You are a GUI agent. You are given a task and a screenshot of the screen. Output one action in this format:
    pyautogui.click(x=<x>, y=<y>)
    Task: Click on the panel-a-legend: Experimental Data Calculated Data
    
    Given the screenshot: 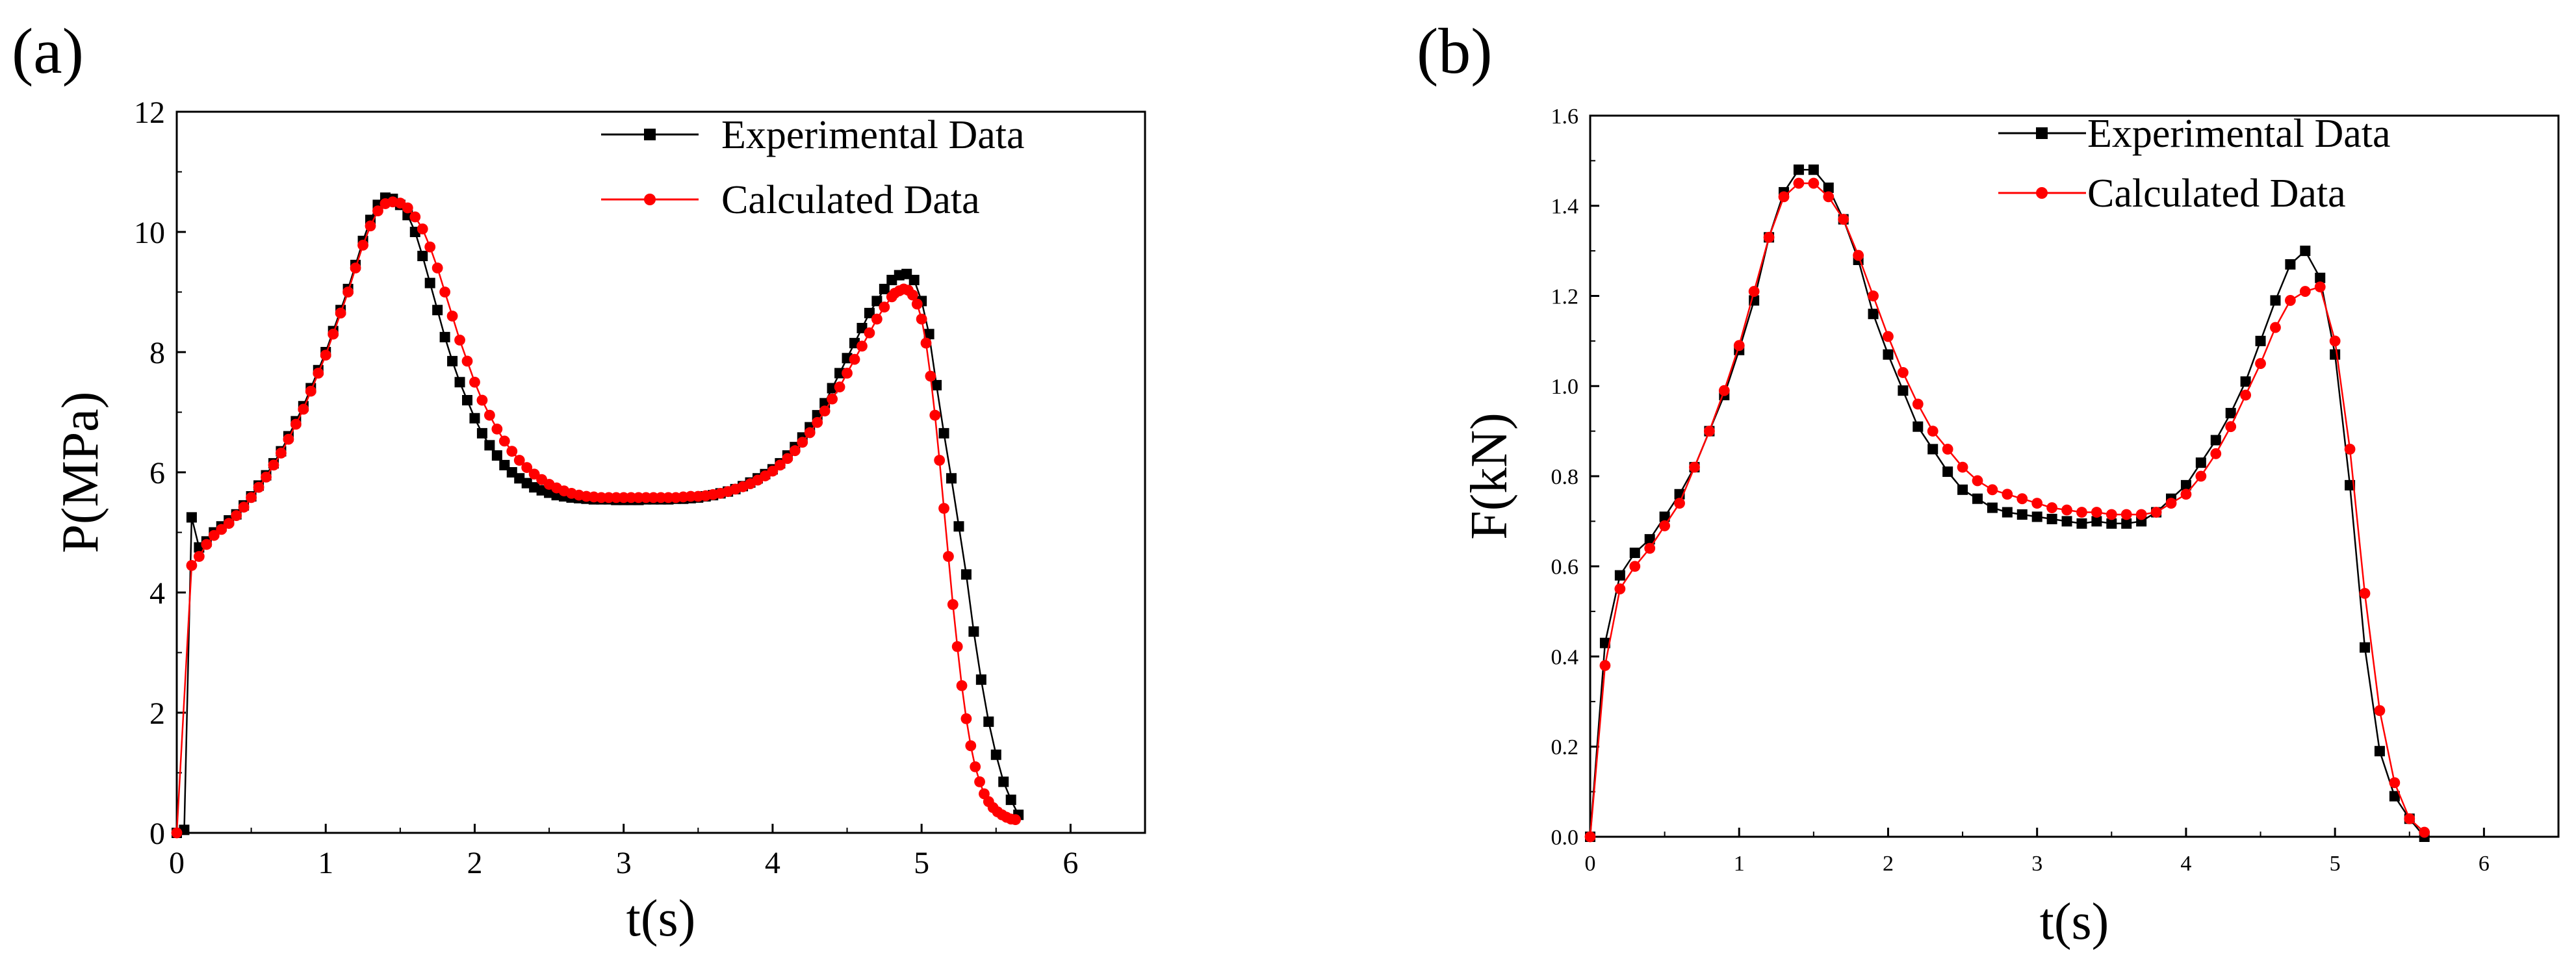 What is the action you would take?
    pyautogui.click(x=813, y=167)
    